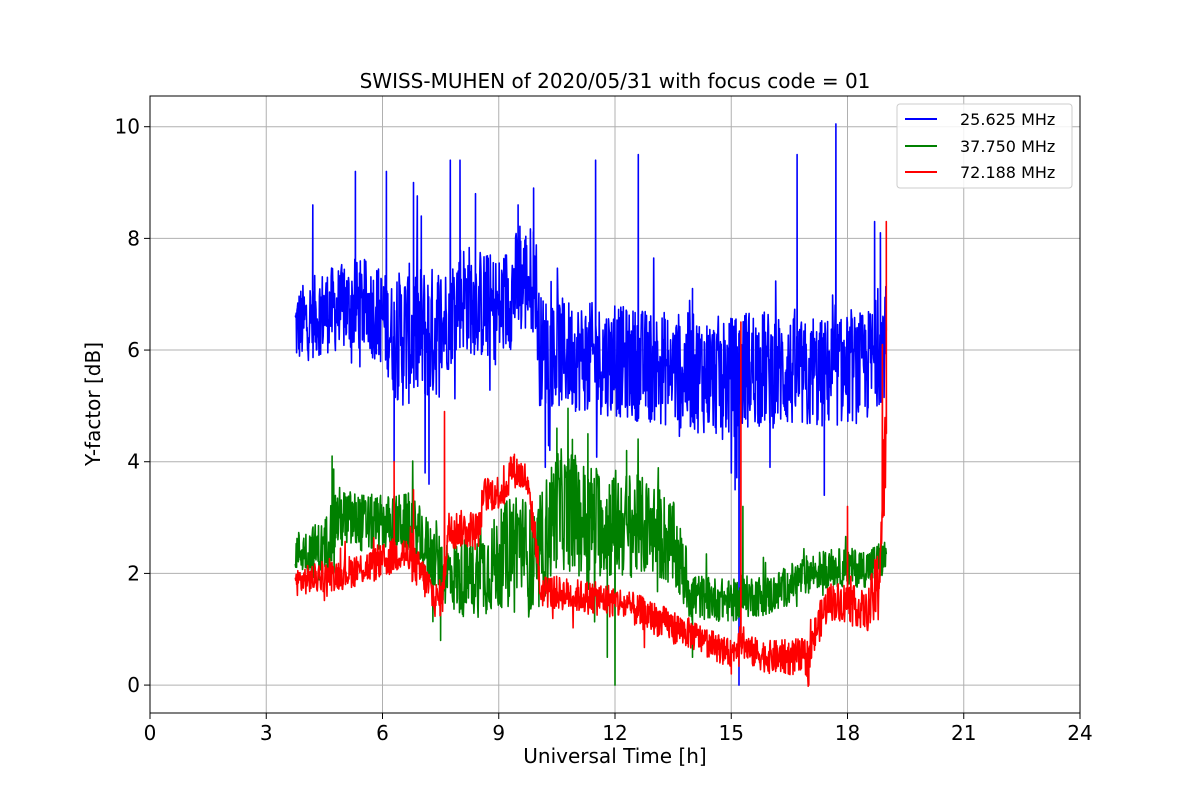 The image size is (1200, 800). I want to click on x-tick-label: 0, so click(150, 733).